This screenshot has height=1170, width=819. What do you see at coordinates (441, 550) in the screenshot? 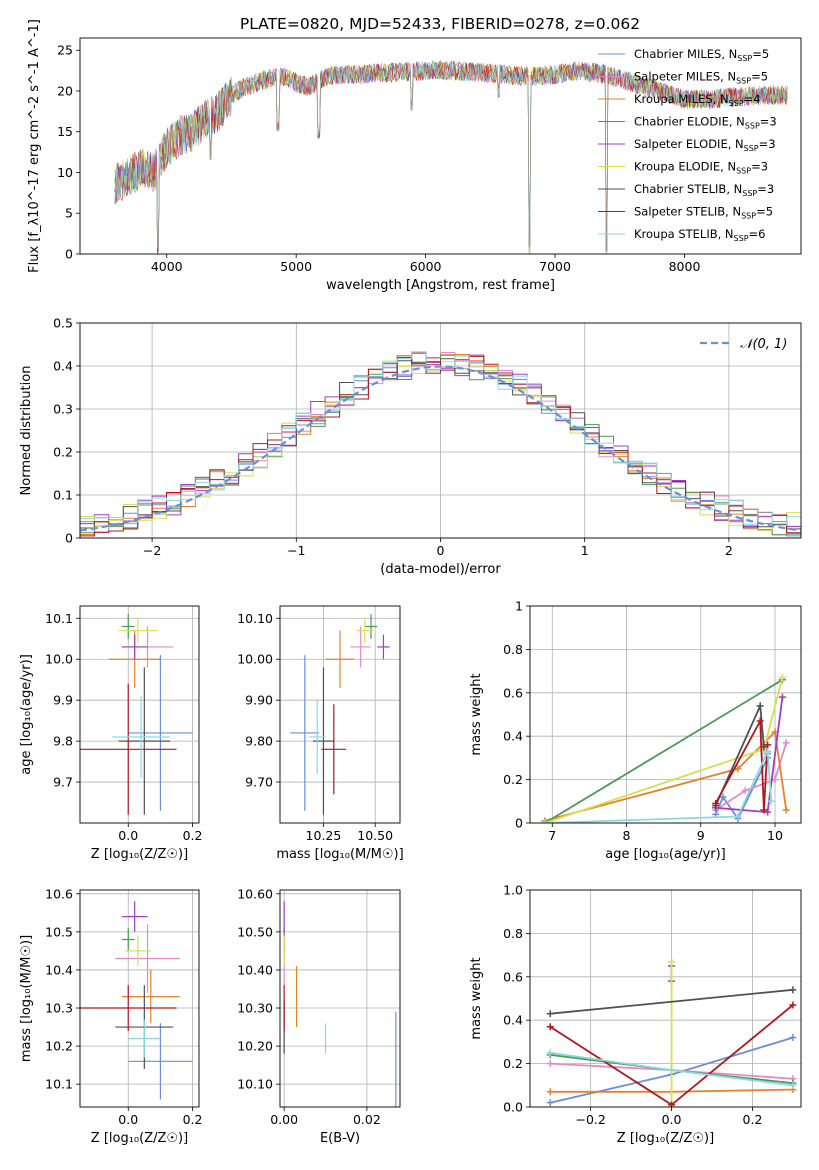
I see `x-tick-label: 0` at bounding box center [441, 550].